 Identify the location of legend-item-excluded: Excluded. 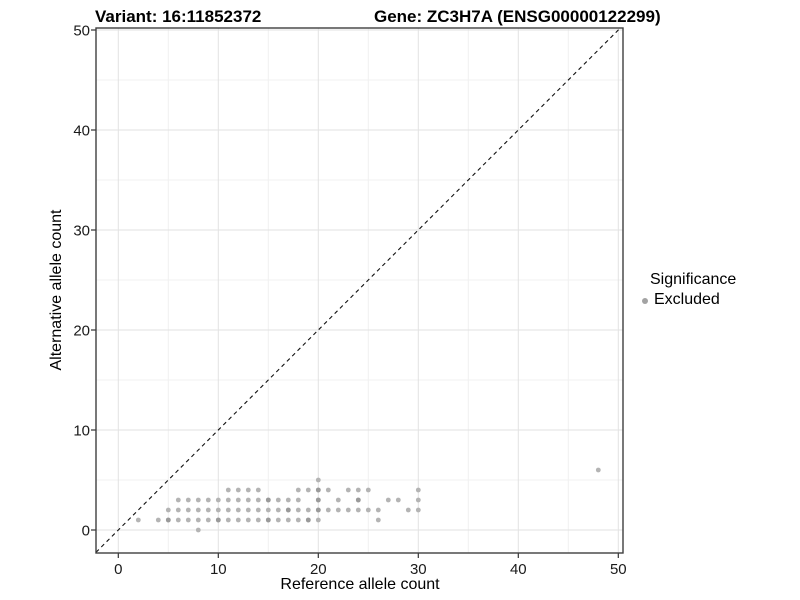
(687, 300).